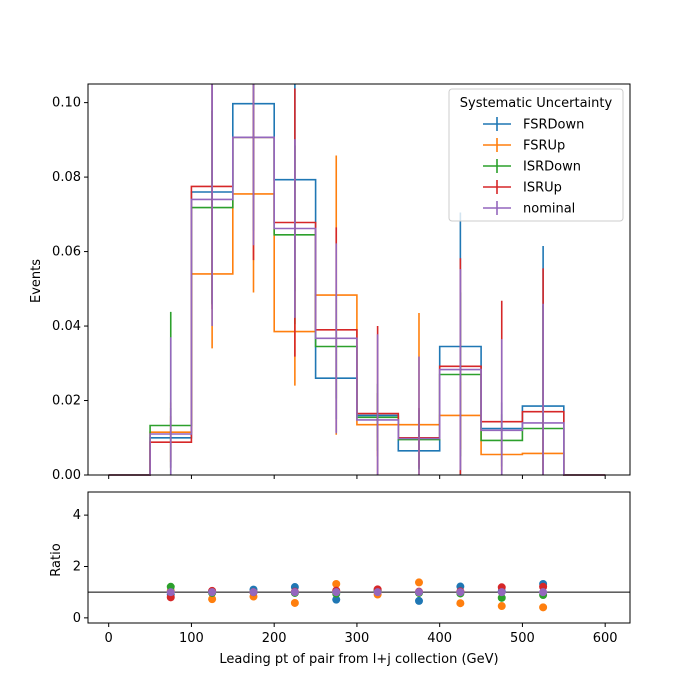 The height and width of the screenshot is (700, 700). What do you see at coordinates (501, 597) in the screenshot?
I see `ratio-point-ISRDown` at bounding box center [501, 597].